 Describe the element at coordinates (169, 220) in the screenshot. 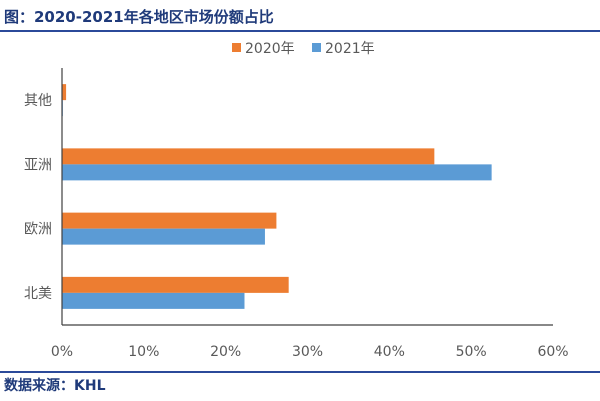

I see `bar-2020年-欧洲` at that location.